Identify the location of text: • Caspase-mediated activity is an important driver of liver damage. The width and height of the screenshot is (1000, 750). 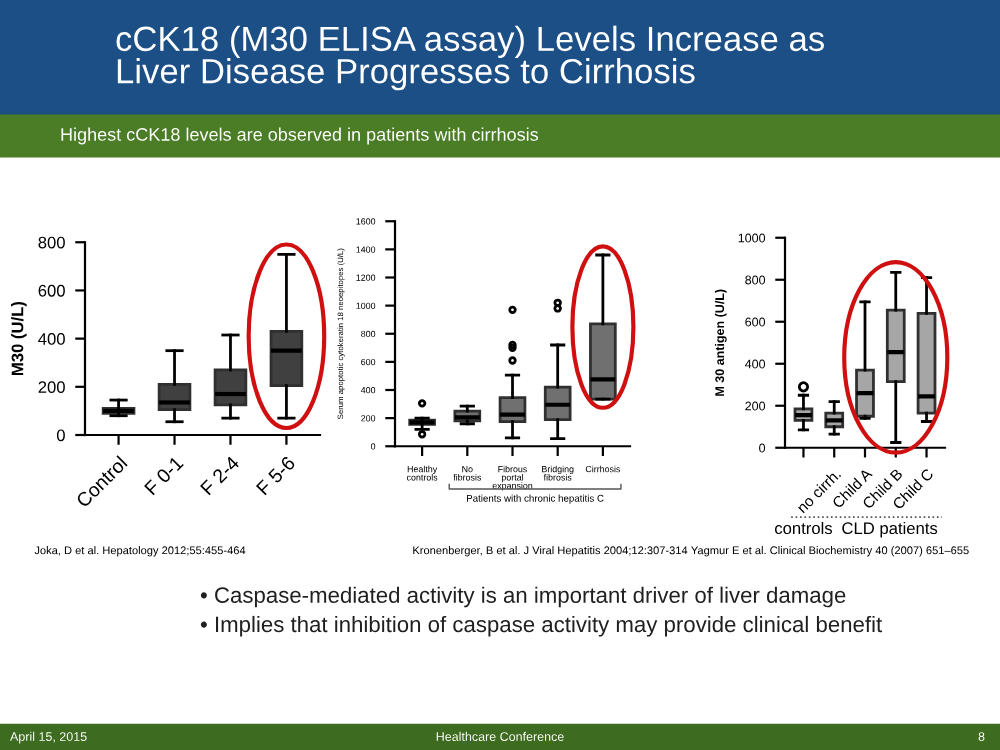
(523, 597).